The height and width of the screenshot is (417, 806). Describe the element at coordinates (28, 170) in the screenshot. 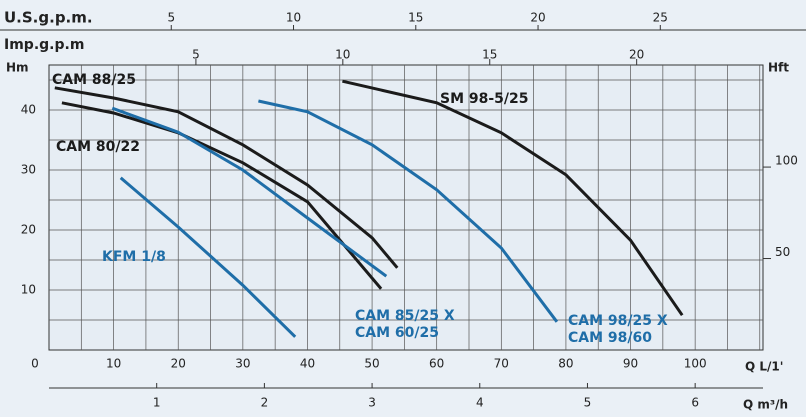

I see `y-tick-label: 30` at that location.